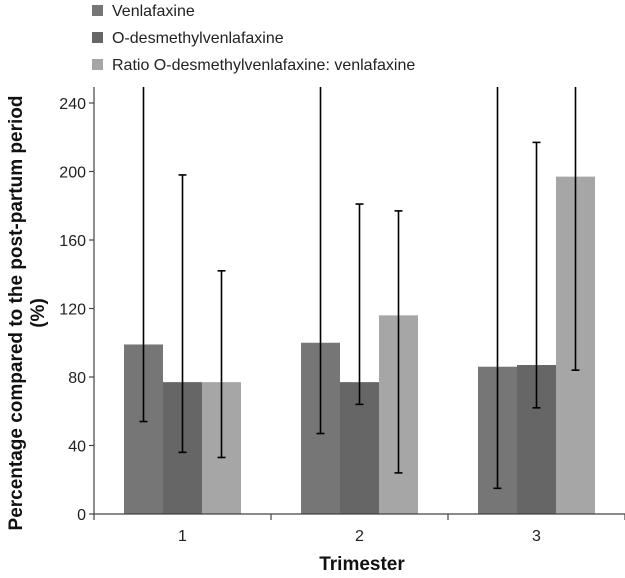 The width and height of the screenshot is (625, 578). Describe the element at coordinates (359, 536) in the screenshot. I see `x-tick-label: 2` at that location.